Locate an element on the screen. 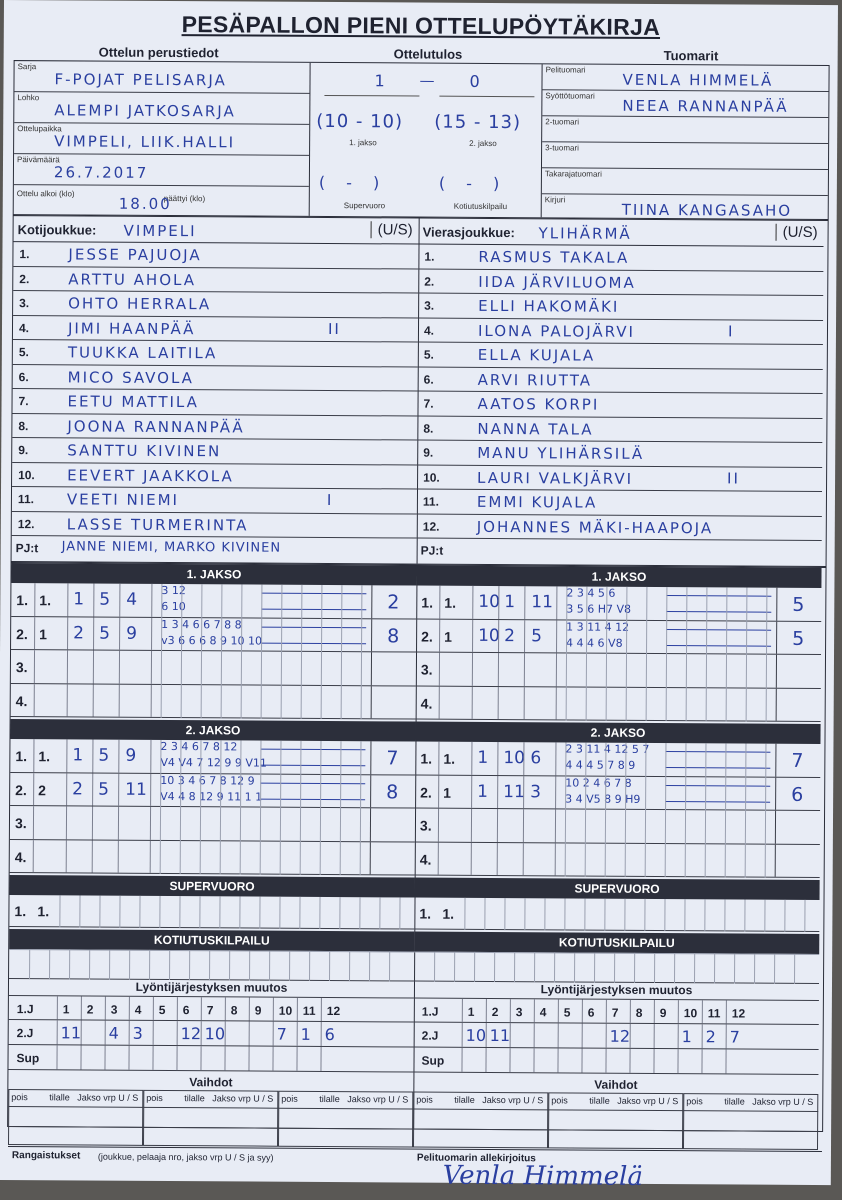  player-name: JESSE PAJUOJA is located at coordinates (135, 255).